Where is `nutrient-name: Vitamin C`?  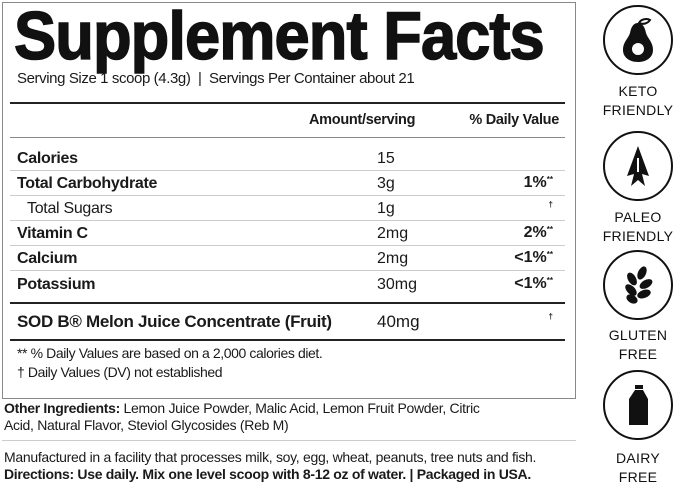
nutrient-name: Vitamin C is located at coordinates (52, 233).